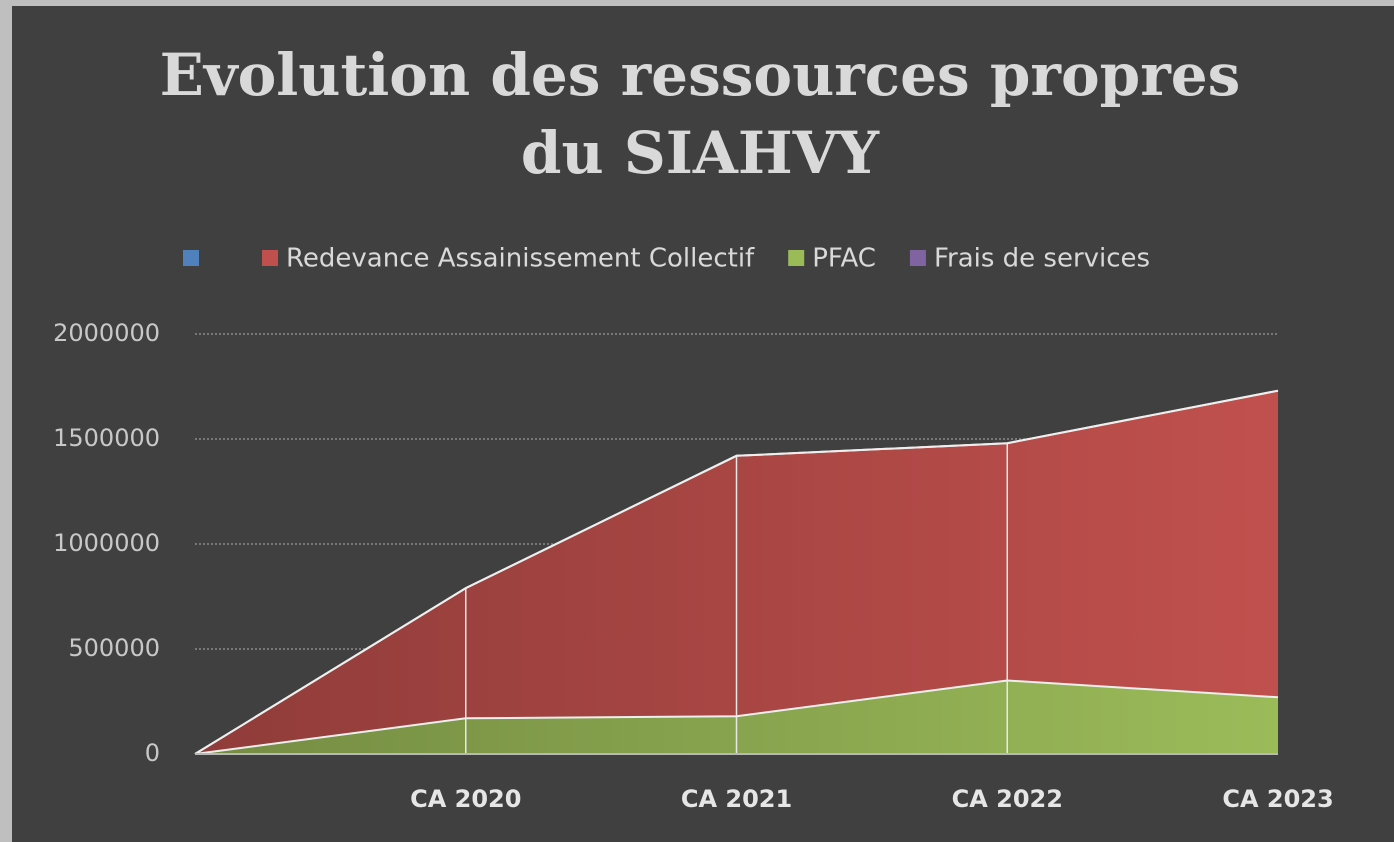 The image size is (1394, 842). What do you see at coordinates (1042, 259) in the screenshot?
I see `legend-label: Frais de services` at bounding box center [1042, 259].